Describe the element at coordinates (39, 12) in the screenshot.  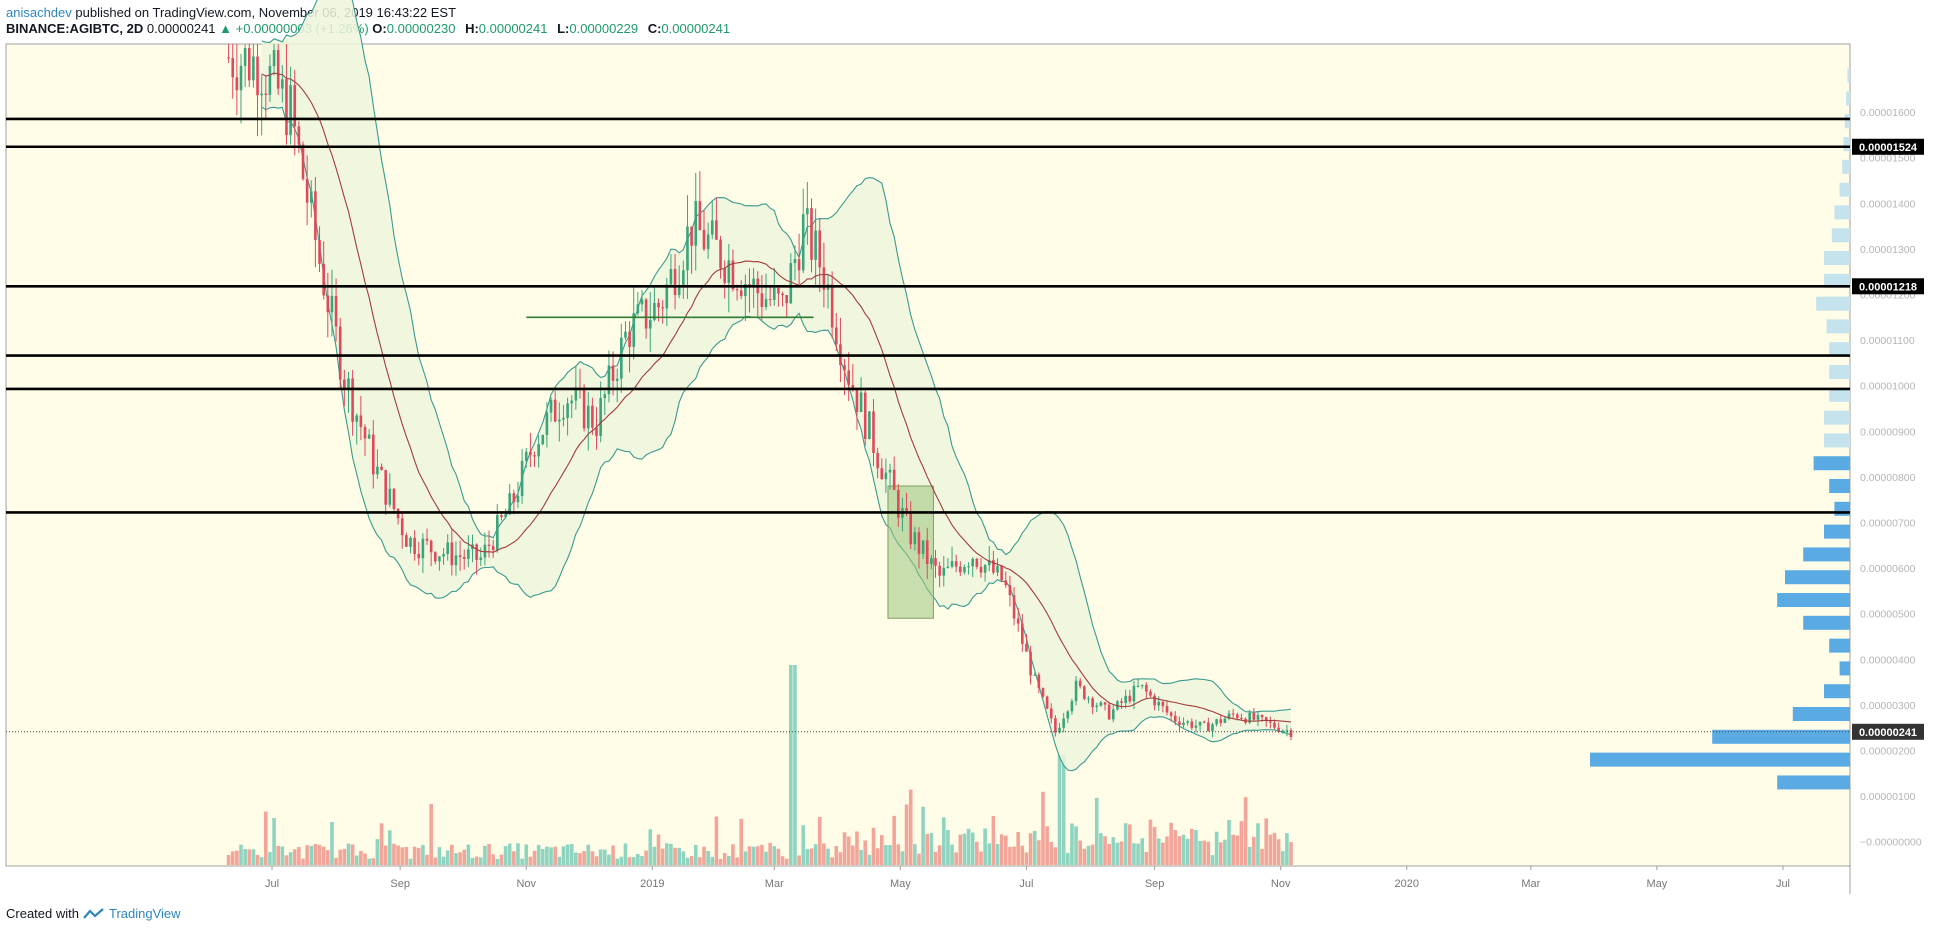
I see `author-link: anisachdev` at that location.